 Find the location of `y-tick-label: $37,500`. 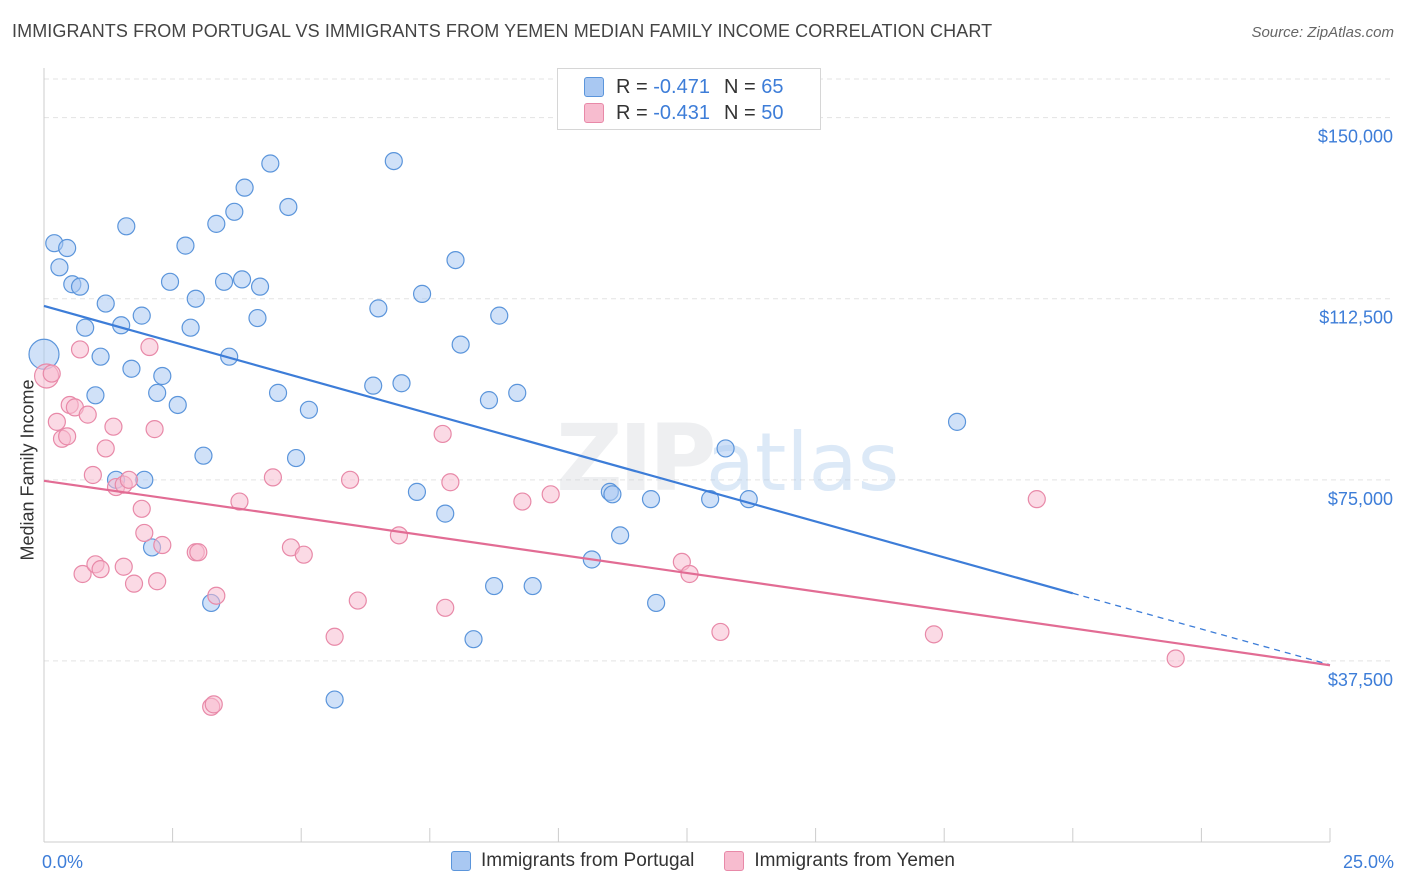

y-tick-label: $37,500 is located at coordinates (1360, 680).